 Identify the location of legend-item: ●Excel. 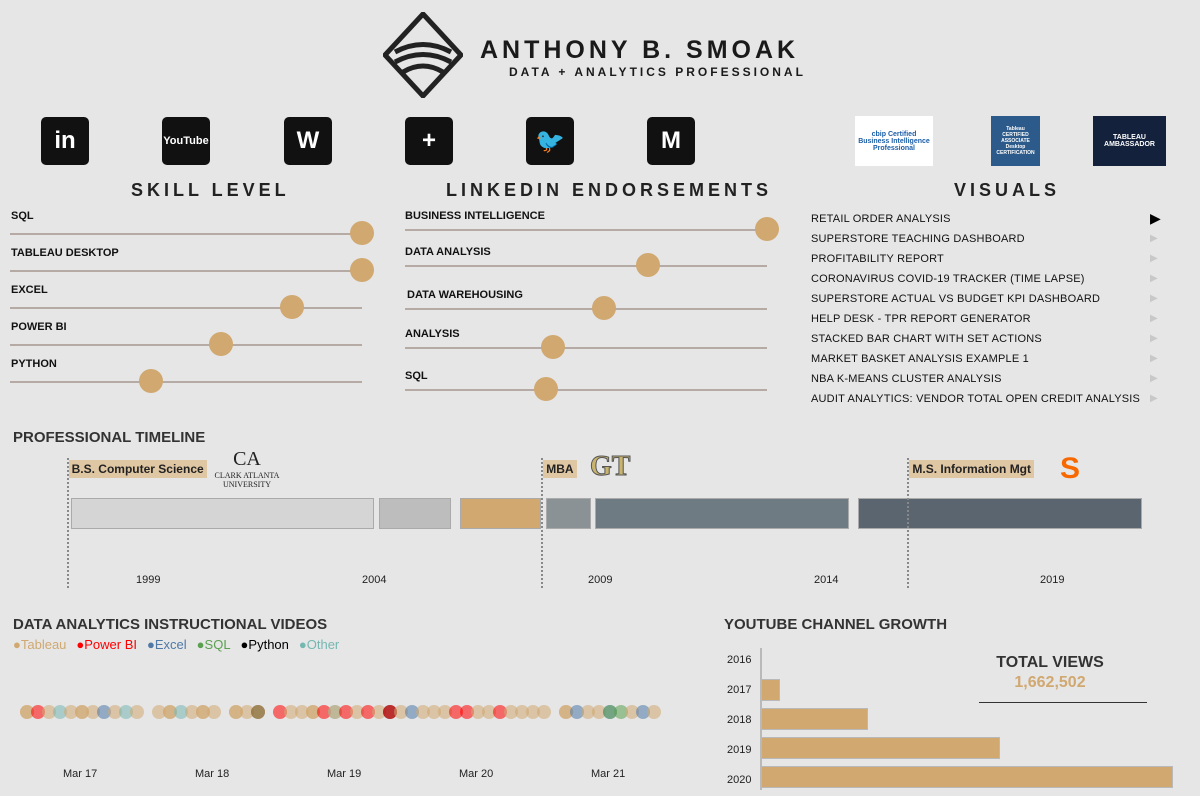
(167, 644).